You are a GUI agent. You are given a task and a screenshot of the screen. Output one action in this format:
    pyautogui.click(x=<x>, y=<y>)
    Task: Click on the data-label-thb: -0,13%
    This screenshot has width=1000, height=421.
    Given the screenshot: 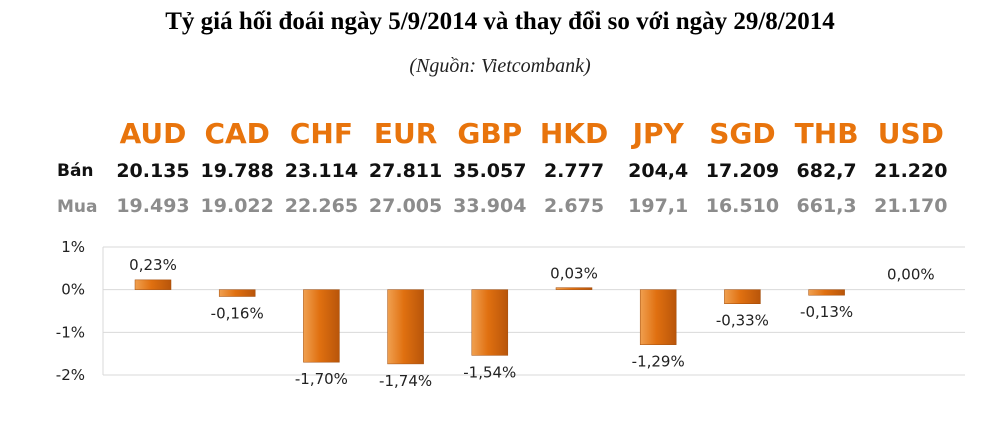 What is the action you would take?
    pyautogui.click(x=826, y=312)
    